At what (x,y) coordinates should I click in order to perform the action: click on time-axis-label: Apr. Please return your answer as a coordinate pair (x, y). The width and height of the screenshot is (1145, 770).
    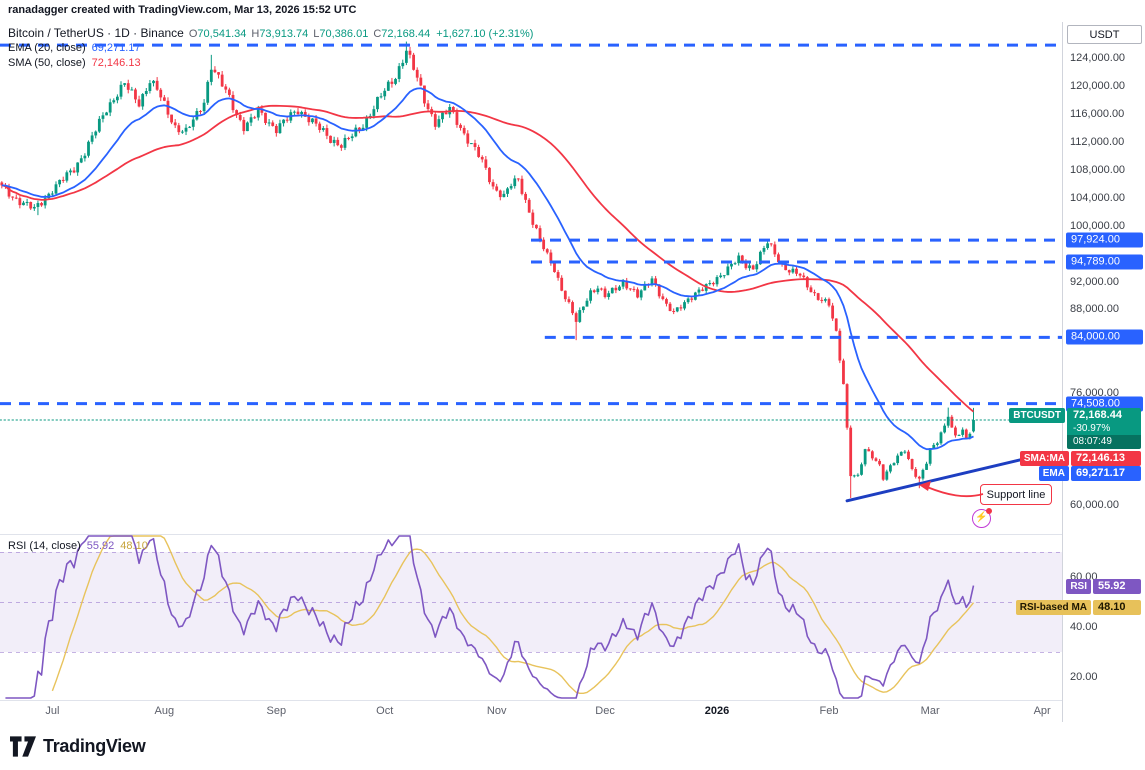
    Looking at the image, I should click on (1042, 711).